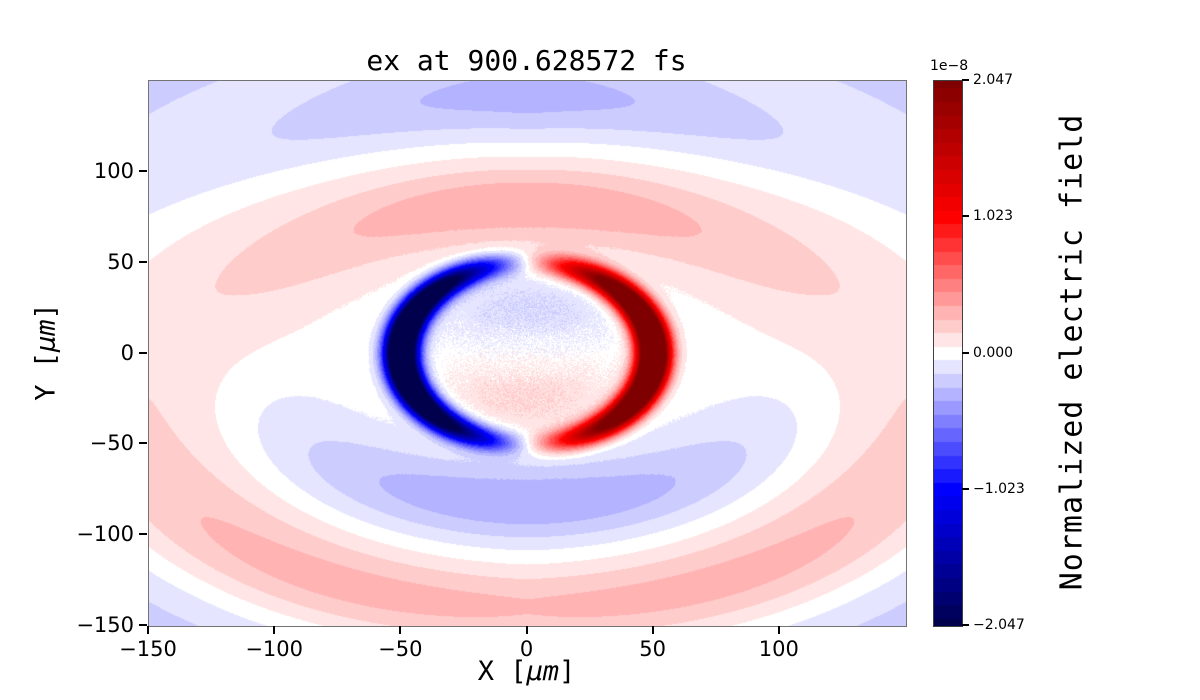 Image resolution: width=1200 pixels, height=700 pixels. Describe the element at coordinates (502, 671) in the screenshot. I see `x-axis-label-prefix: X [` at that location.